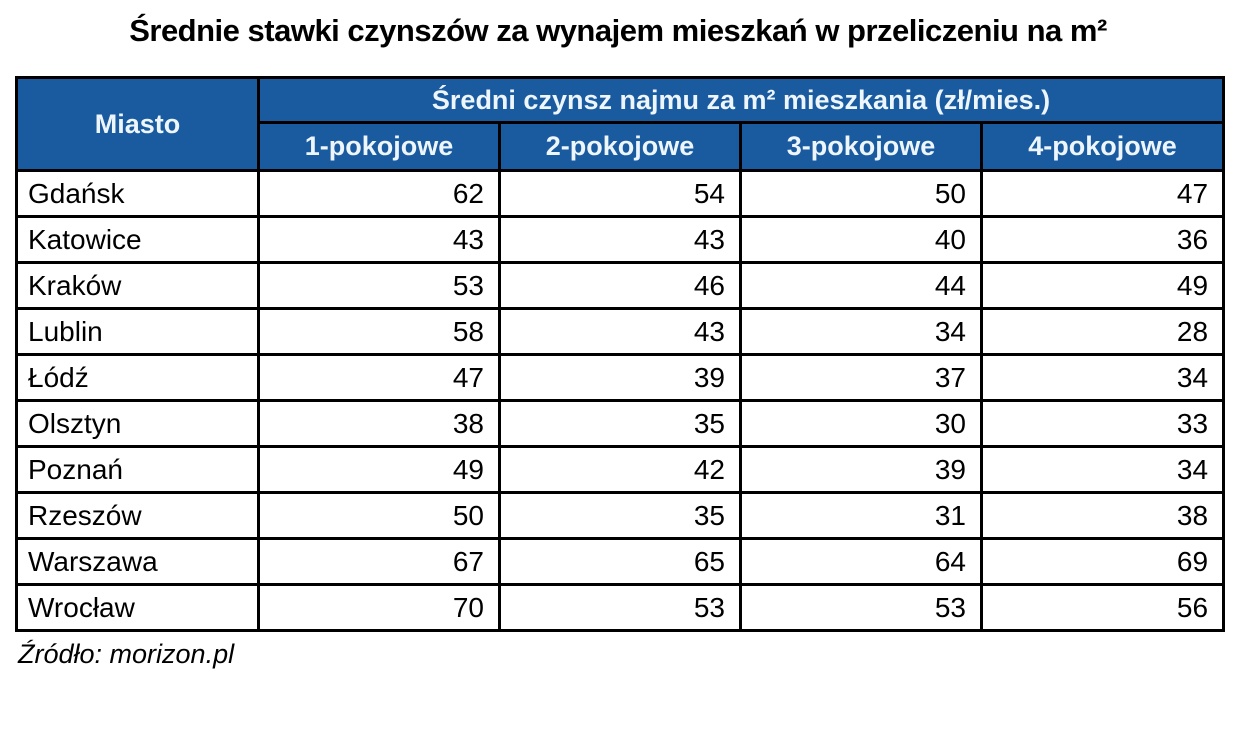  I want to click on value-cell: 37, so click(861, 377).